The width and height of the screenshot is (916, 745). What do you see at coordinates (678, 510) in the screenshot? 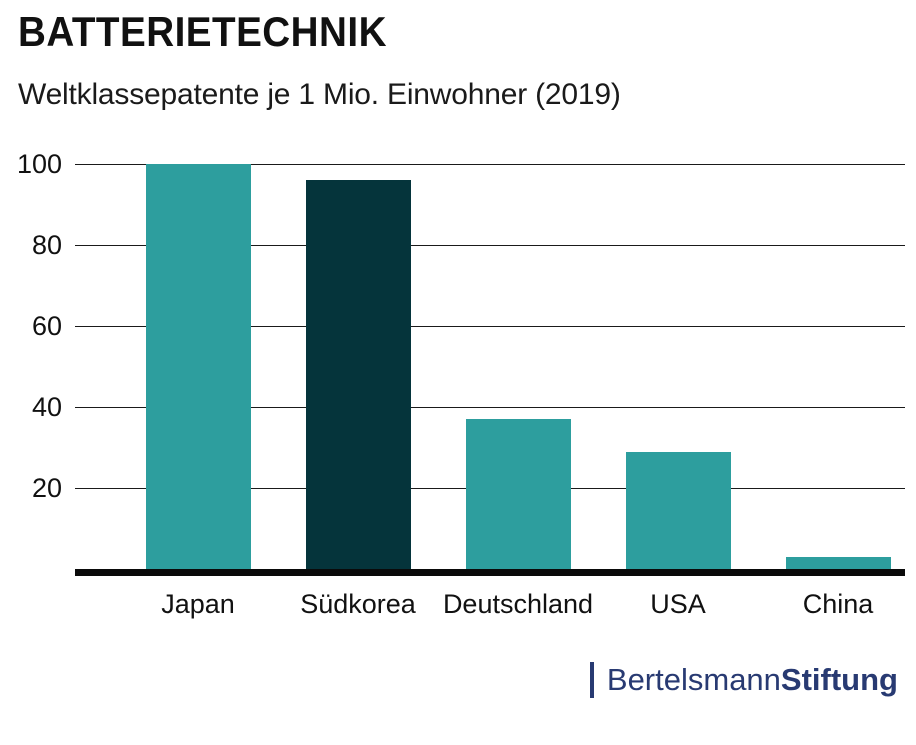
I see `bar-usa` at bounding box center [678, 510].